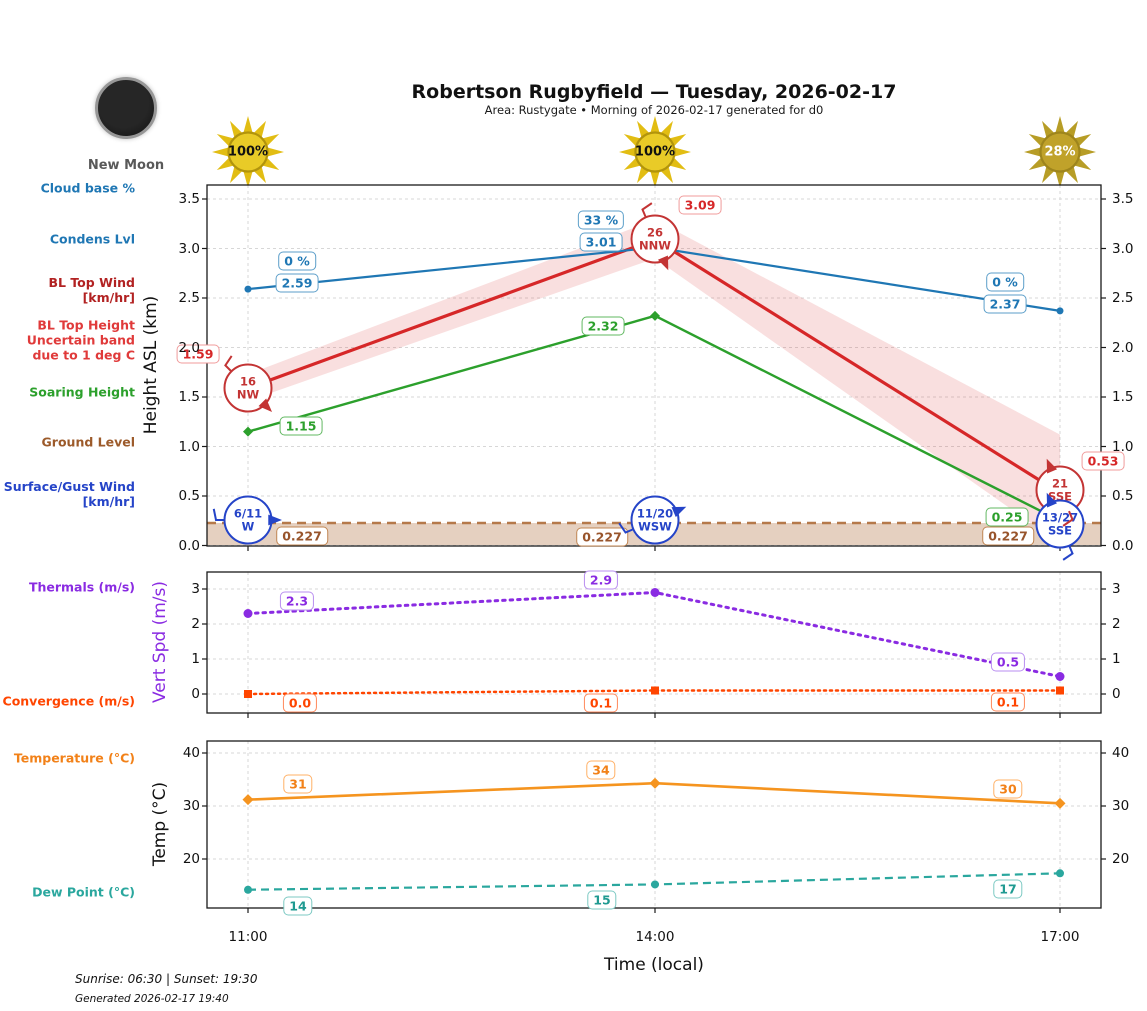  What do you see at coordinates (298, 784) in the screenshot?
I see `temperature-label: 31` at bounding box center [298, 784].